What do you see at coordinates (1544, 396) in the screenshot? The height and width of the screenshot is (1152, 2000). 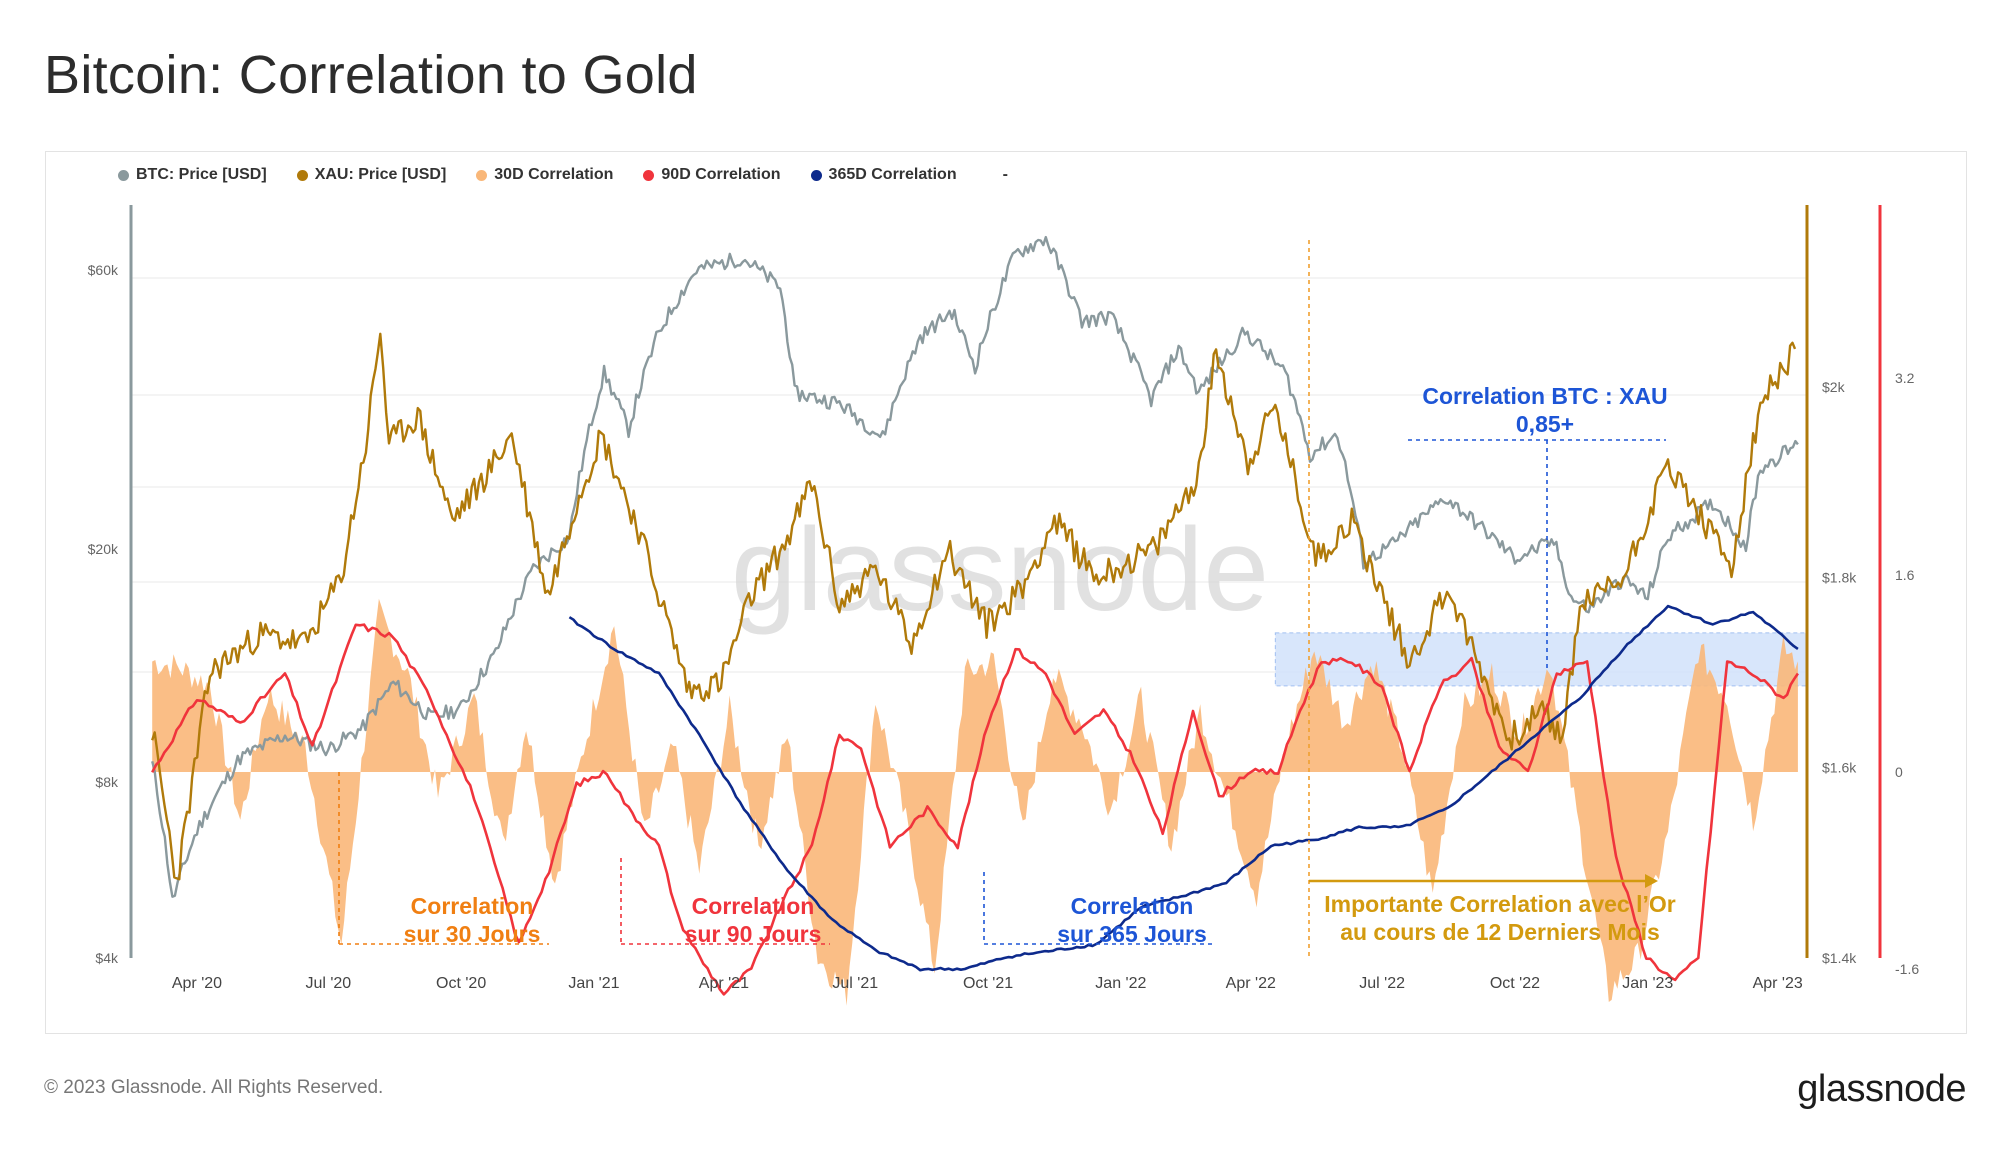 I see `btcxau-line-0: Correlation BTC : XAU` at bounding box center [1544, 396].